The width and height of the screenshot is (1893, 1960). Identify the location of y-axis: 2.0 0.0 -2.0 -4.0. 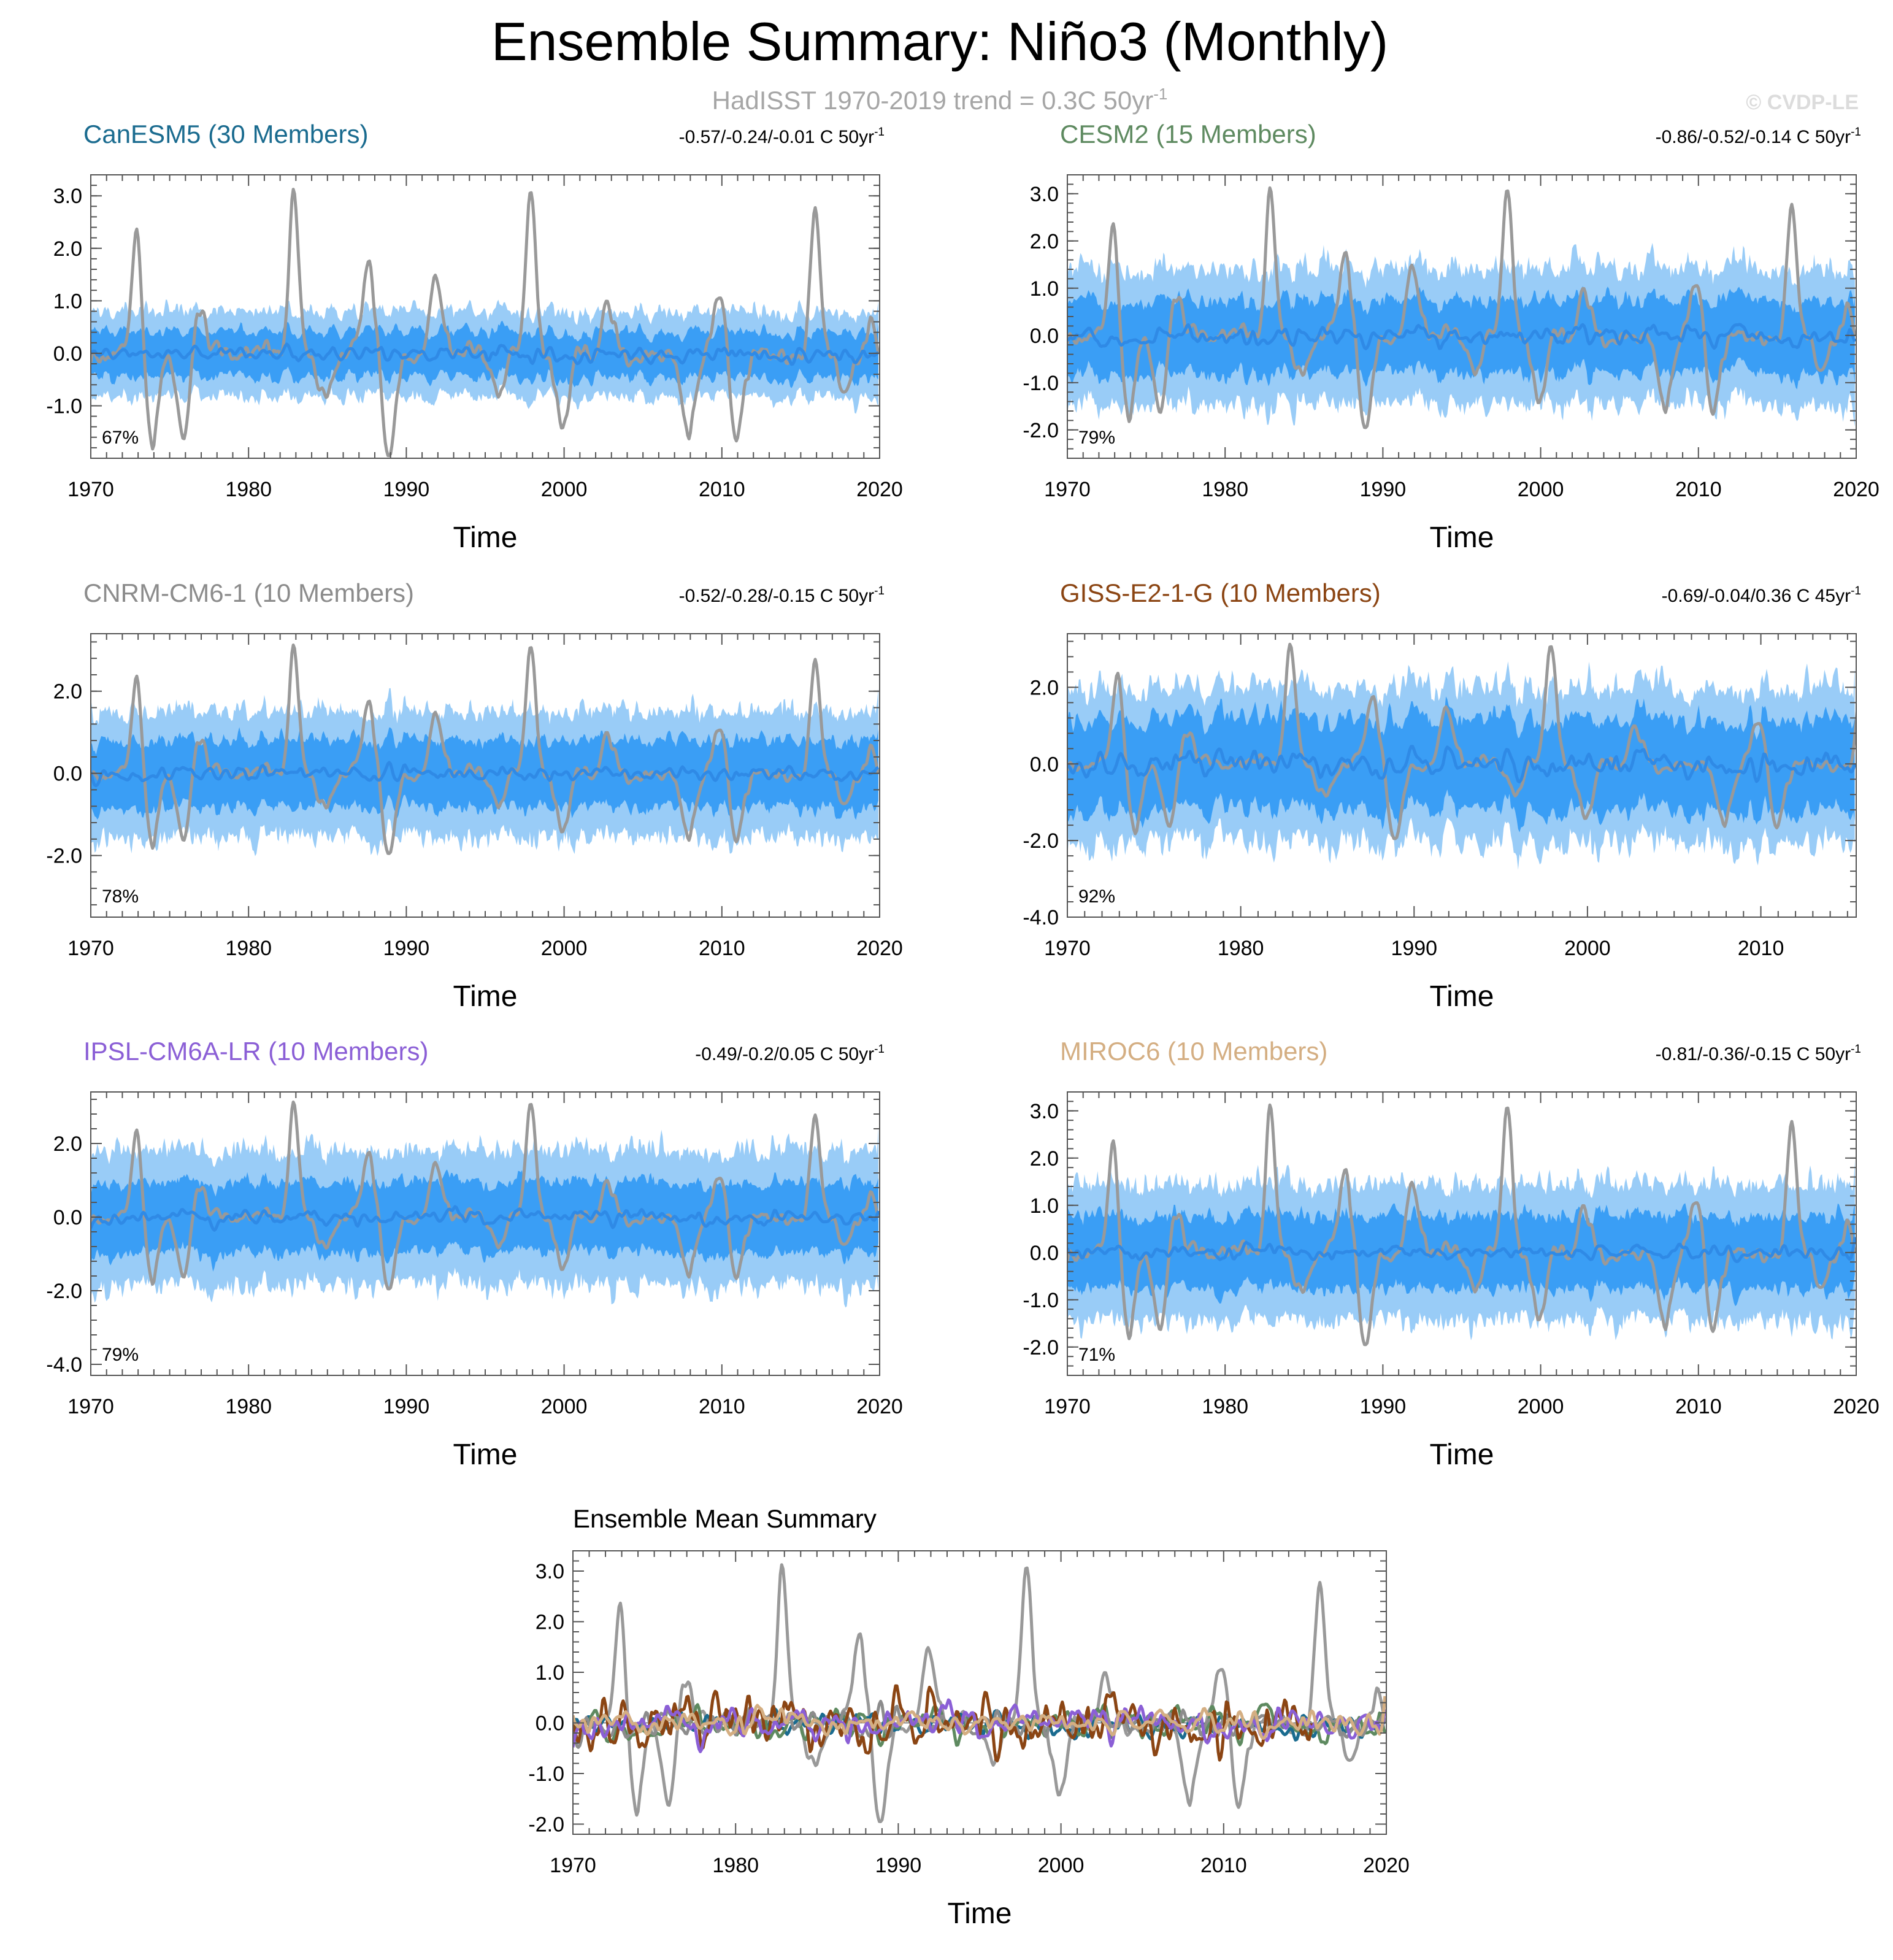
(463, 1238).